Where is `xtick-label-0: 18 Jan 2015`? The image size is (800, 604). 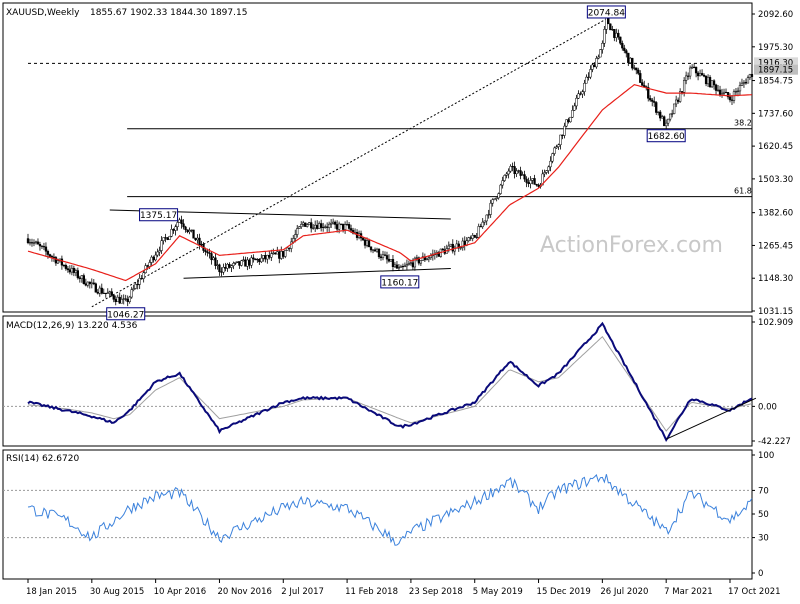 xtick-label-0: 18 Jan 2015 is located at coordinates (51, 592).